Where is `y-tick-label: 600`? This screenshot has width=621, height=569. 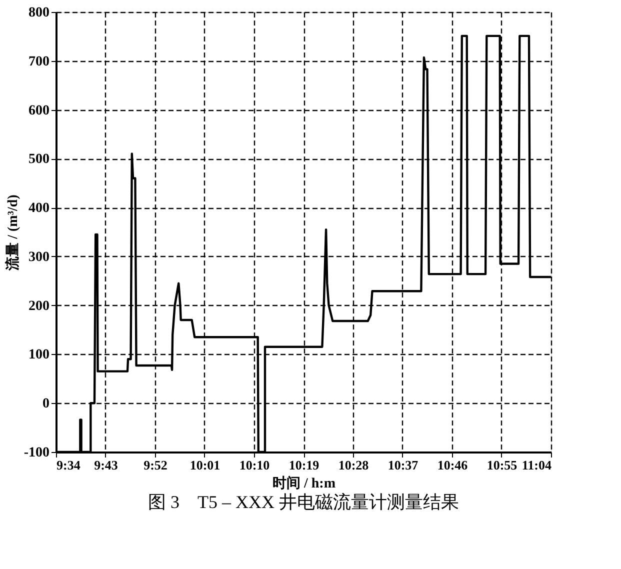
y-tick-label: 600 is located at coordinates (39, 110).